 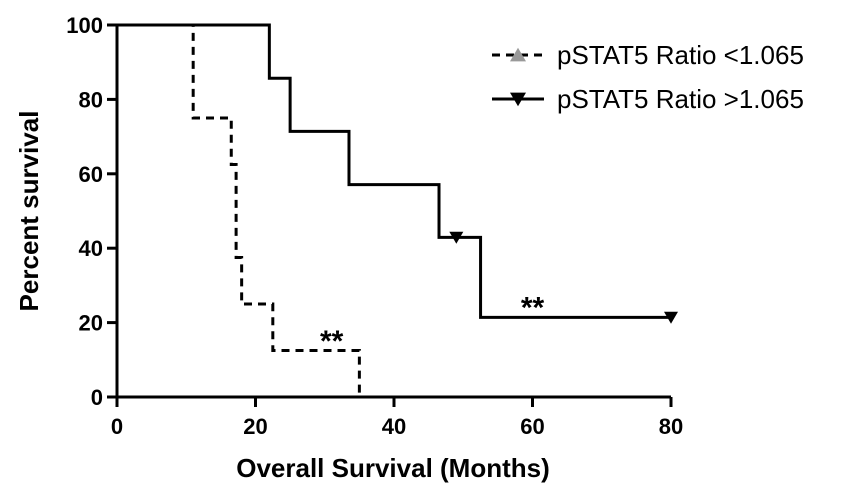 I want to click on y-tick-label: 80, so click(x=91, y=99).